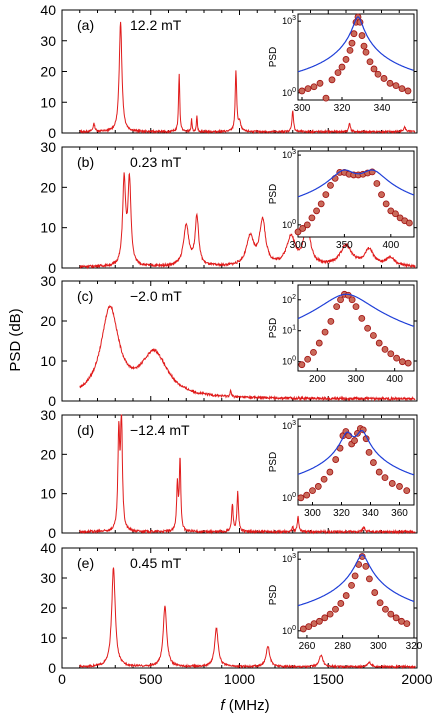  Describe the element at coordinates (85, 430) in the screenshot. I see `panel-label: (d)` at that location.